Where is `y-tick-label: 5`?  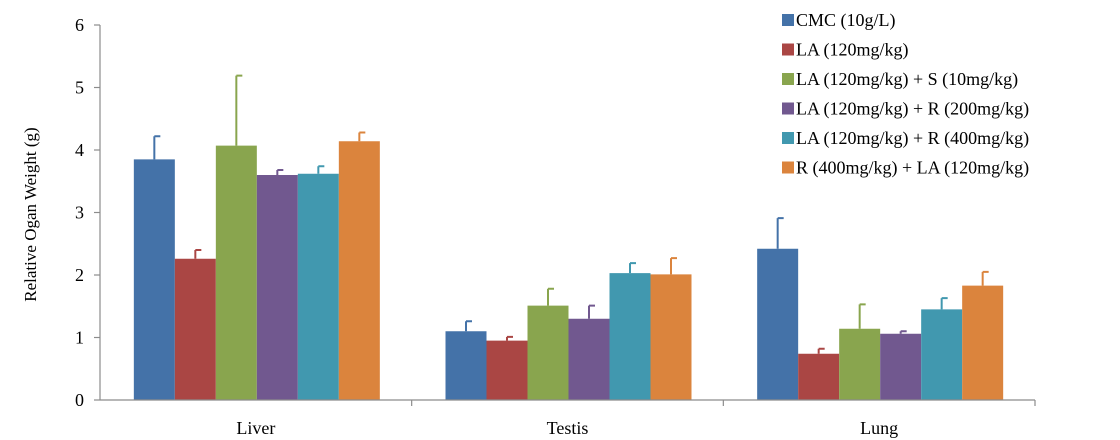 y-tick-label: 5 is located at coordinates (79, 88).